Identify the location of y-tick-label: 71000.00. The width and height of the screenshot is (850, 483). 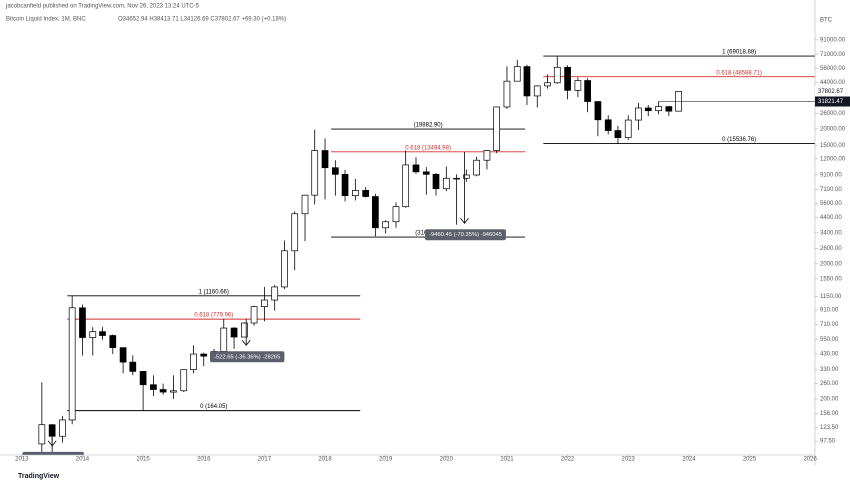
(833, 55).